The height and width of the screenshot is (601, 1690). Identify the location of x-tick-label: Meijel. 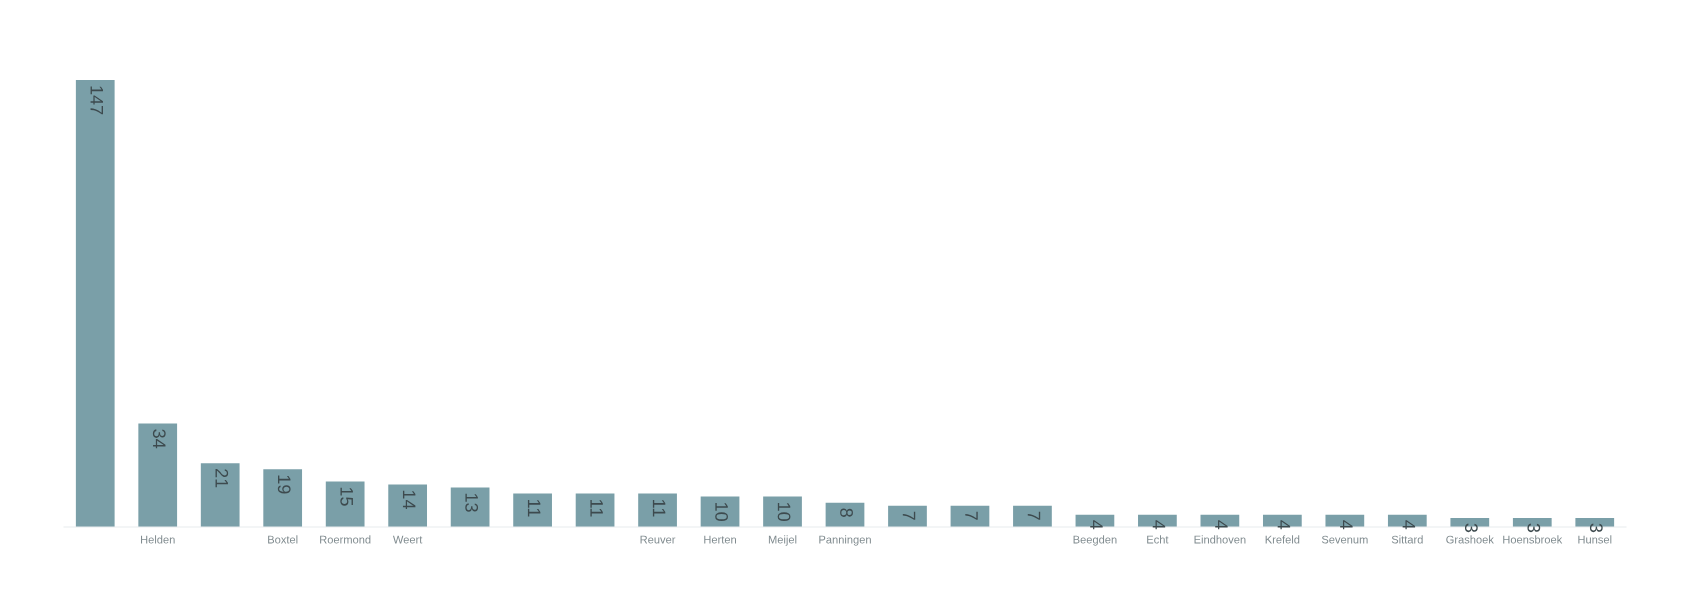
(782, 540).